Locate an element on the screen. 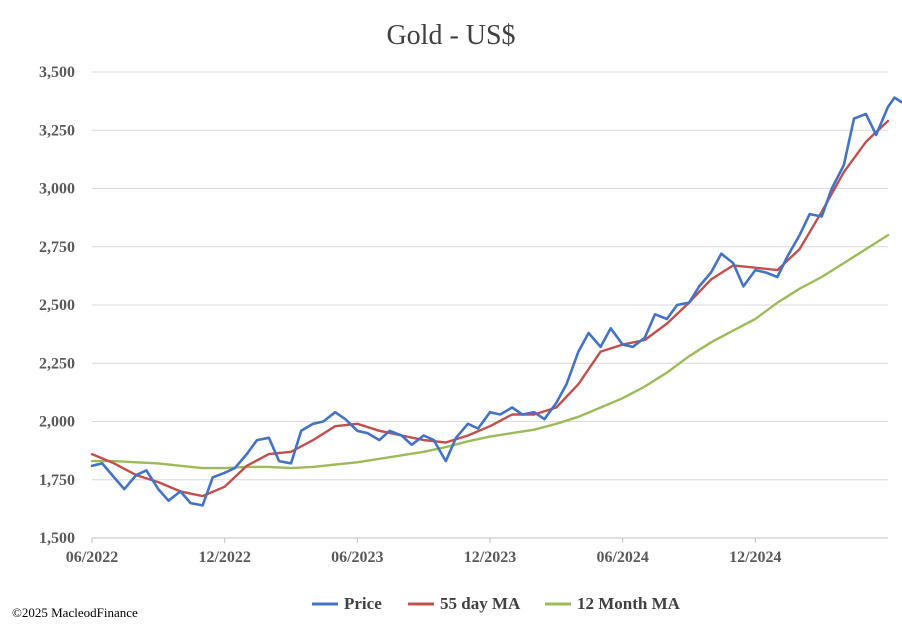 The height and width of the screenshot is (642, 902). chart-title: Gold - US$ is located at coordinates (450, 35).